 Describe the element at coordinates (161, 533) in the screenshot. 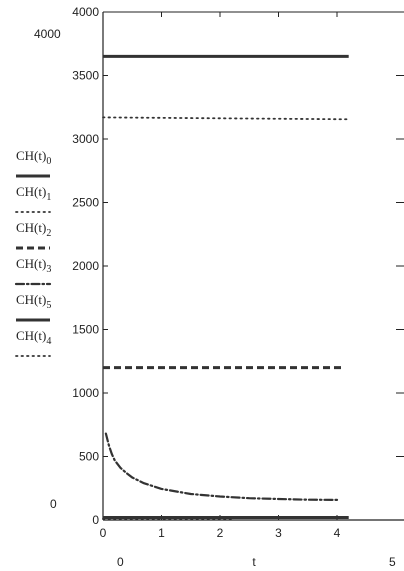

I see `x-tick-label: 1` at that location.